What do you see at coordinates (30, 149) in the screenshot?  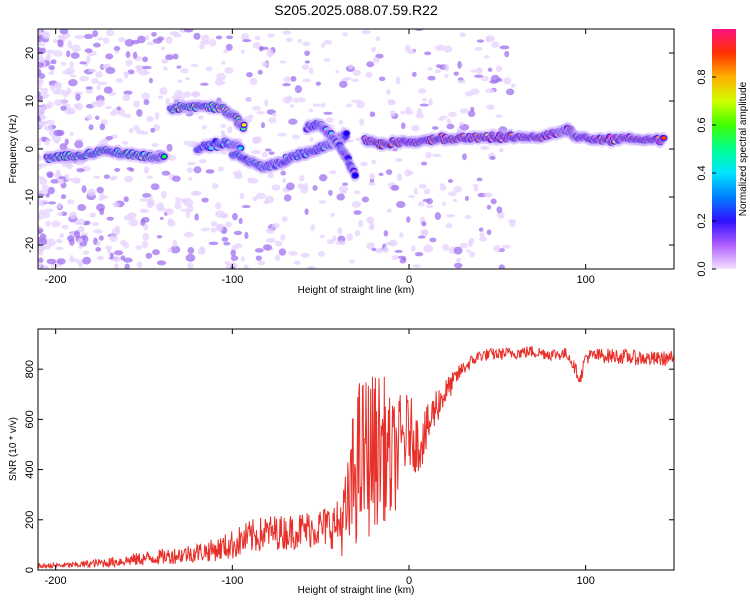 I see `spectrogram-y-tick-label: 0` at bounding box center [30, 149].